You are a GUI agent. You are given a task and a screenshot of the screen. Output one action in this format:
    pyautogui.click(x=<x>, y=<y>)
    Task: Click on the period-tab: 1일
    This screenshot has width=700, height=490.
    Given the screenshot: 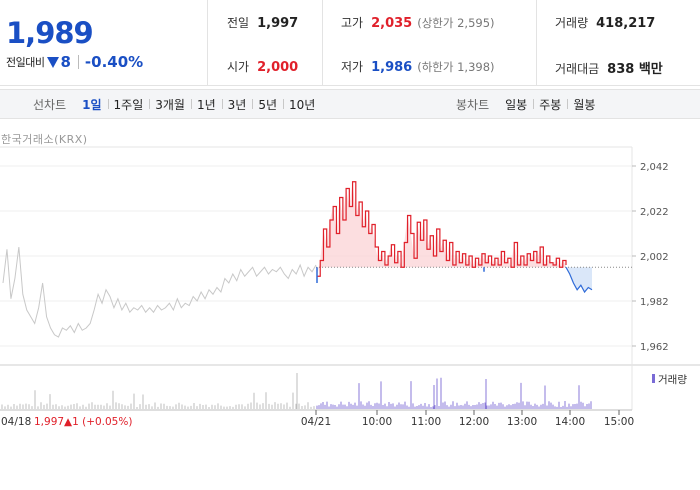 What is the action you would take?
    pyautogui.click(x=92, y=104)
    